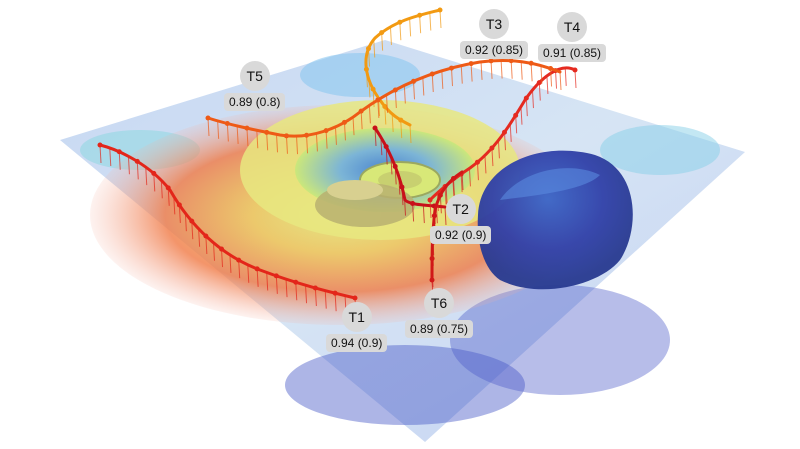  What do you see at coordinates (572, 37) in the screenshot?
I see `trajectory-label-t4: T4 0.91 (0.85)` at bounding box center [572, 37].